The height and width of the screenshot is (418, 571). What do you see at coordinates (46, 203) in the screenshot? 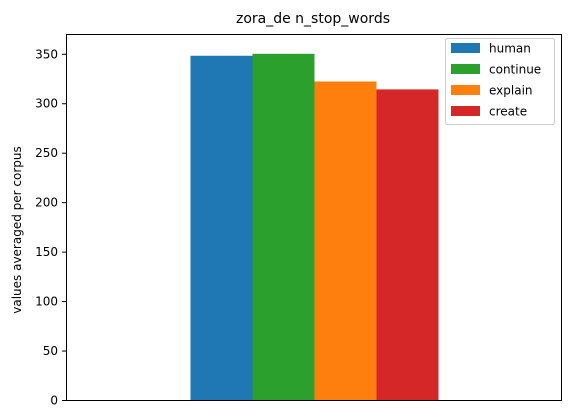
I see `y-tick-label: 200` at bounding box center [46, 203].